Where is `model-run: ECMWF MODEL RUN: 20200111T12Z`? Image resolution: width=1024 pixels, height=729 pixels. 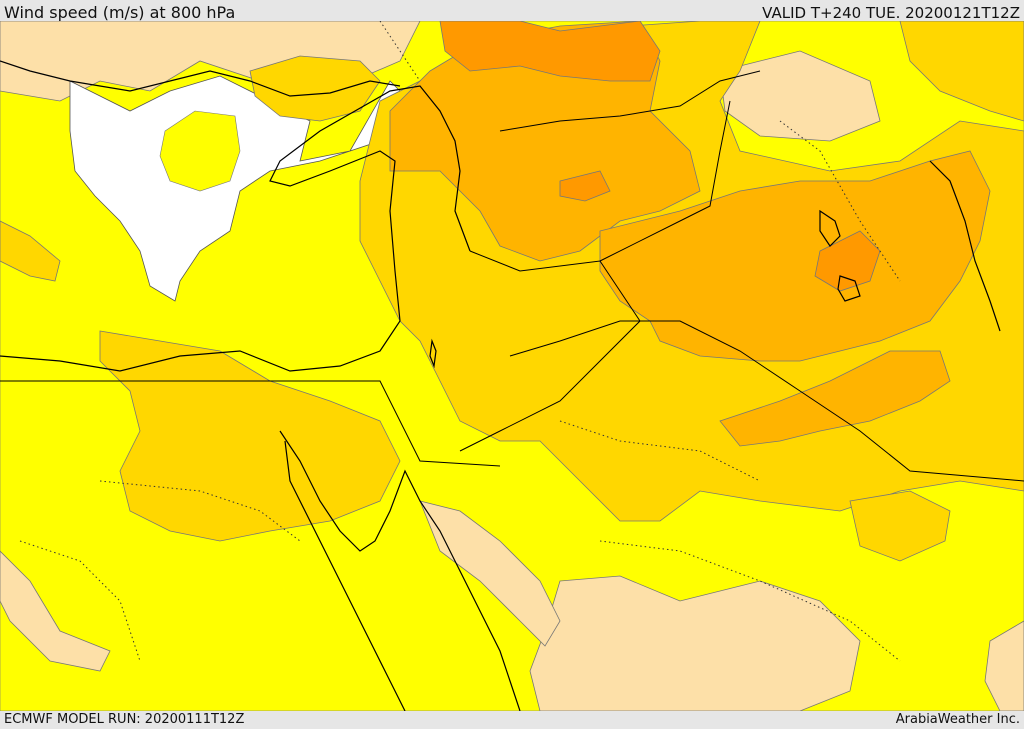
model-run: ECMWF MODEL RUN: 20200111T12Z is located at coordinates (124, 719).